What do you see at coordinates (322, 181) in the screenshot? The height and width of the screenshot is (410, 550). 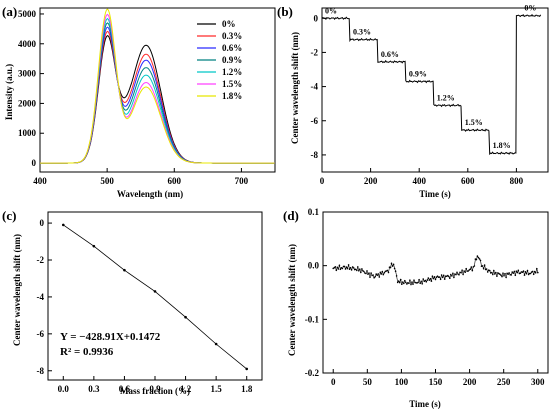 I see `panel-b-xtick-label: 0` at bounding box center [322, 181].